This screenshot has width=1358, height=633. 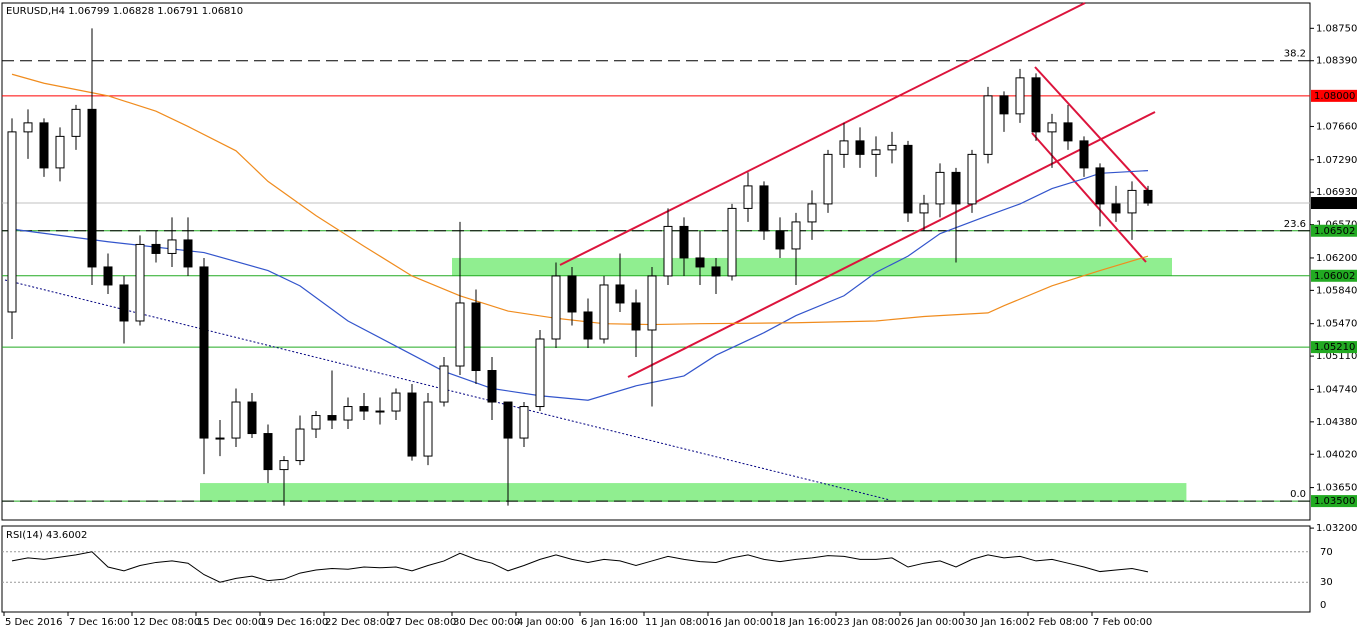 I want to click on y-tick-label: 1.04380, so click(x=1336, y=422).